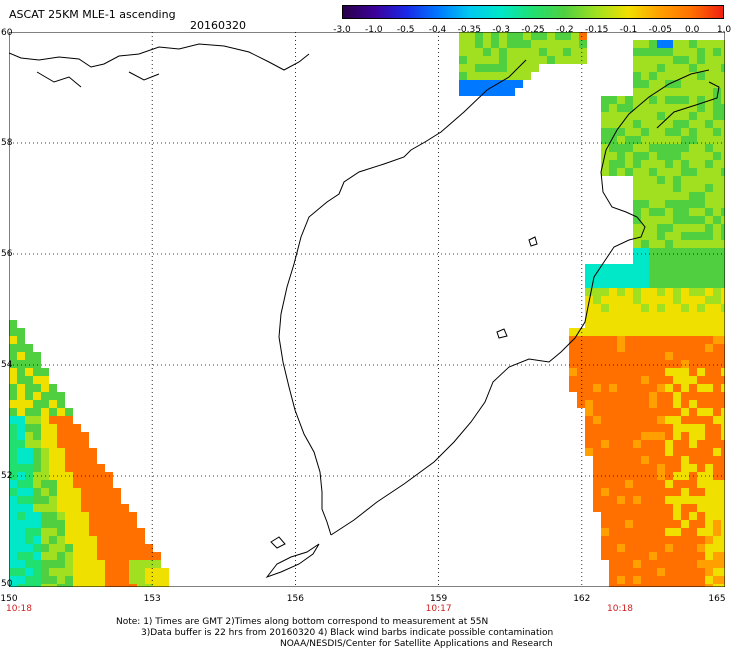 Image resolution: width=740 pixels, height=650 pixels. What do you see at coordinates (620, 609) in the screenshot?
I see `pass-time-label: 10:18` at bounding box center [620, 609].